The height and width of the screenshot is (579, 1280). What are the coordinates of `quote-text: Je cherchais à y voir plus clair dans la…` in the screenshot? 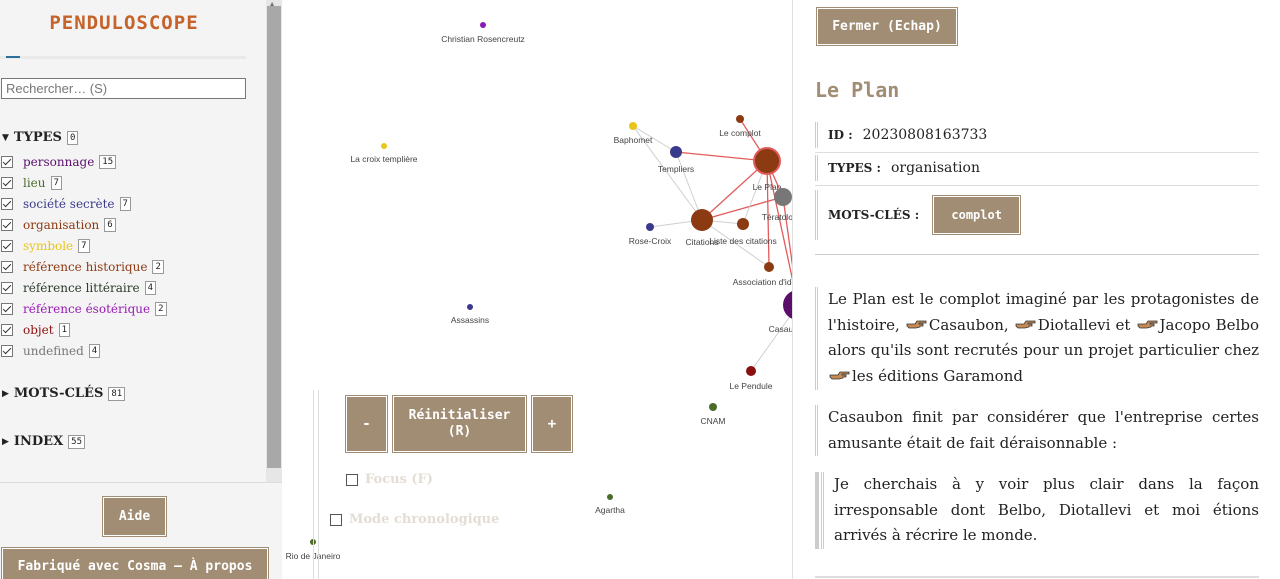 It's located at (1040, 510).